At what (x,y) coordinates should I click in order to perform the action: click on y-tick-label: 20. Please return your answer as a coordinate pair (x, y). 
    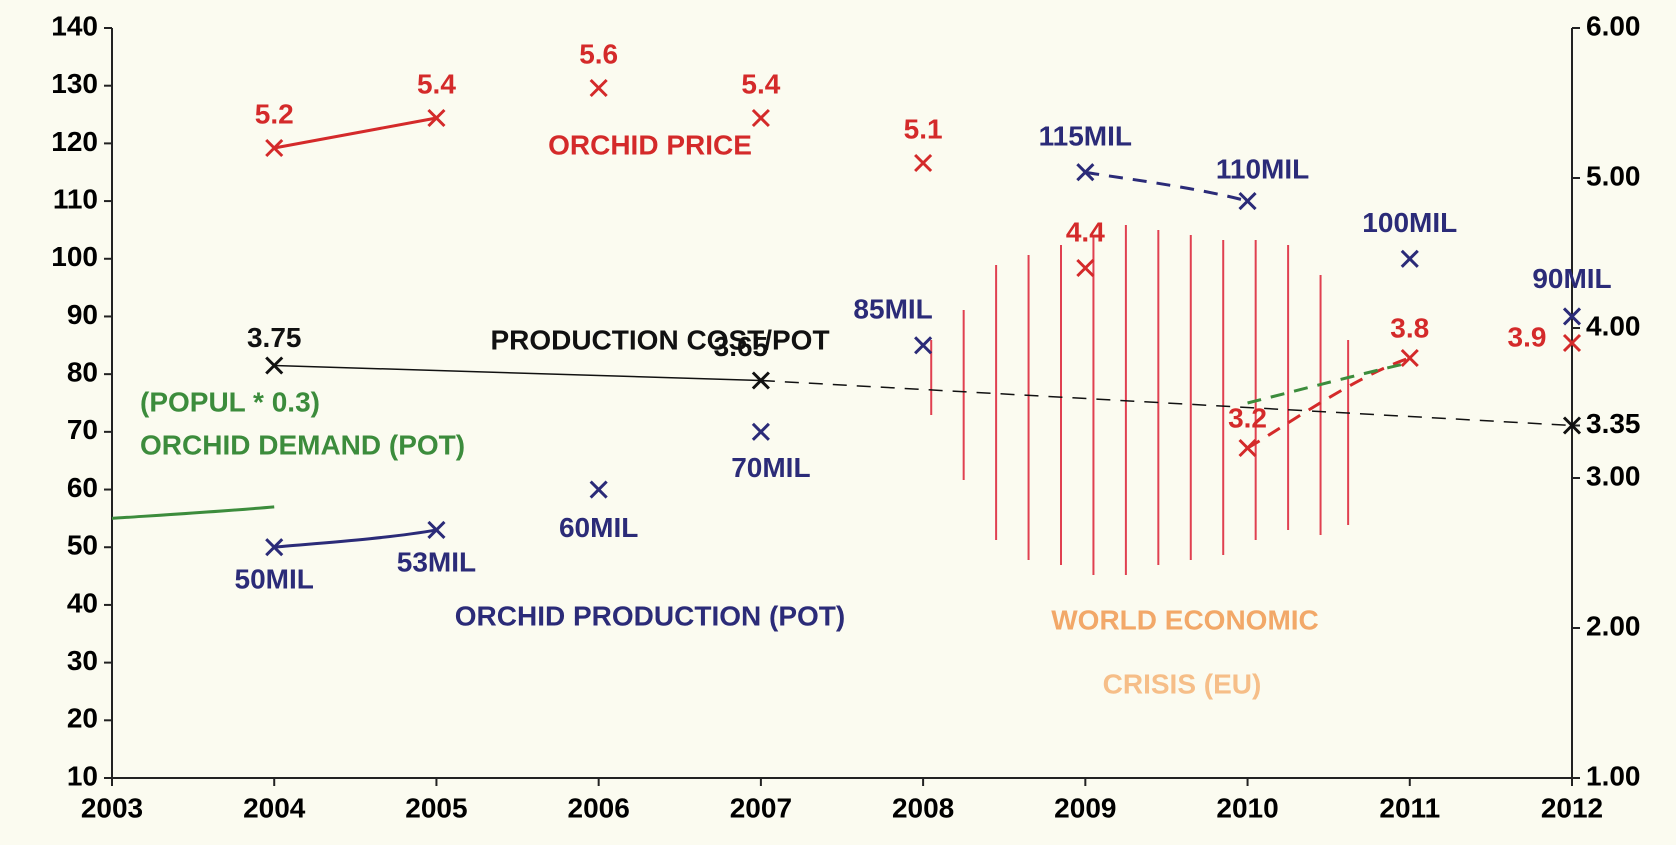
    Looking at the image, I should click on (82, 718).